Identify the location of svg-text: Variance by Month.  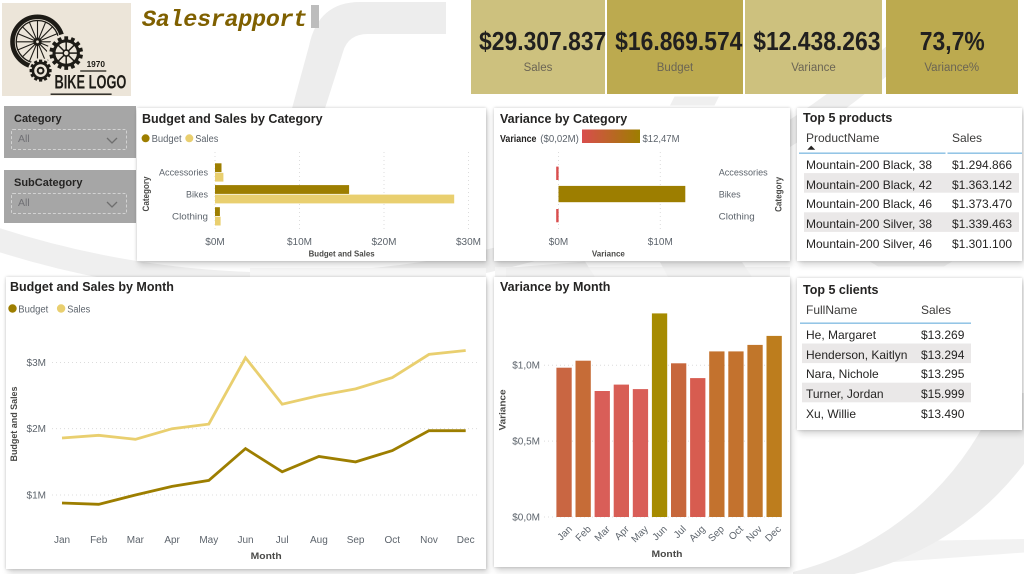
(555, 287).